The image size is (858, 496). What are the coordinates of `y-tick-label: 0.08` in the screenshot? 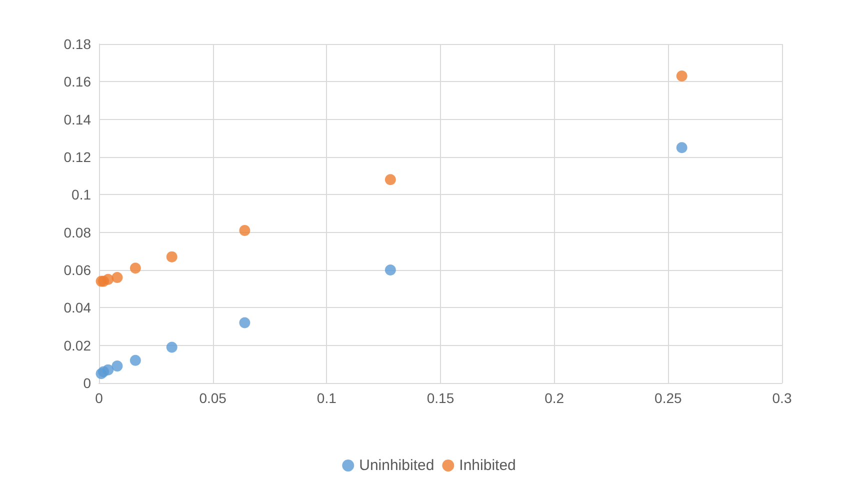 It's located at (78, 232).